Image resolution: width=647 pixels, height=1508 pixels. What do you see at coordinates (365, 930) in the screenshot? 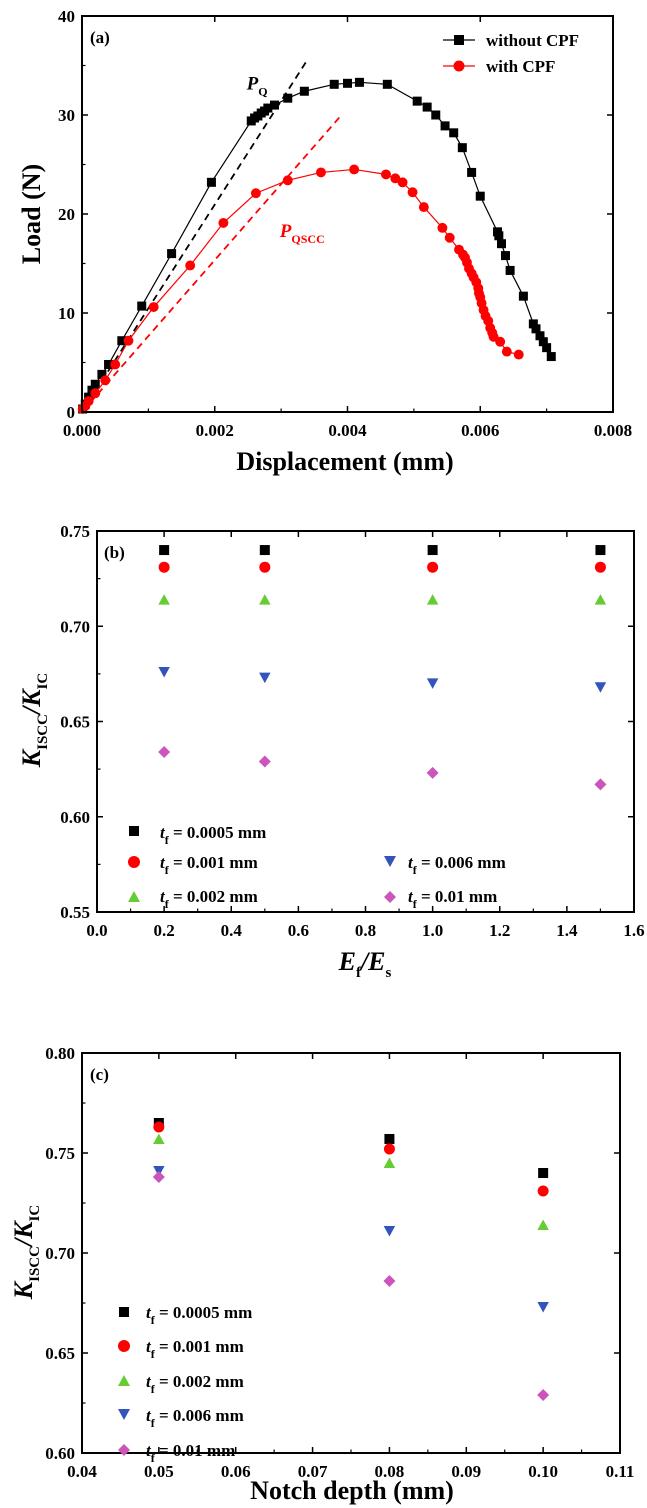
I see `panel-b-x-tick-label: 0.8` at bounding box center [365, 930].